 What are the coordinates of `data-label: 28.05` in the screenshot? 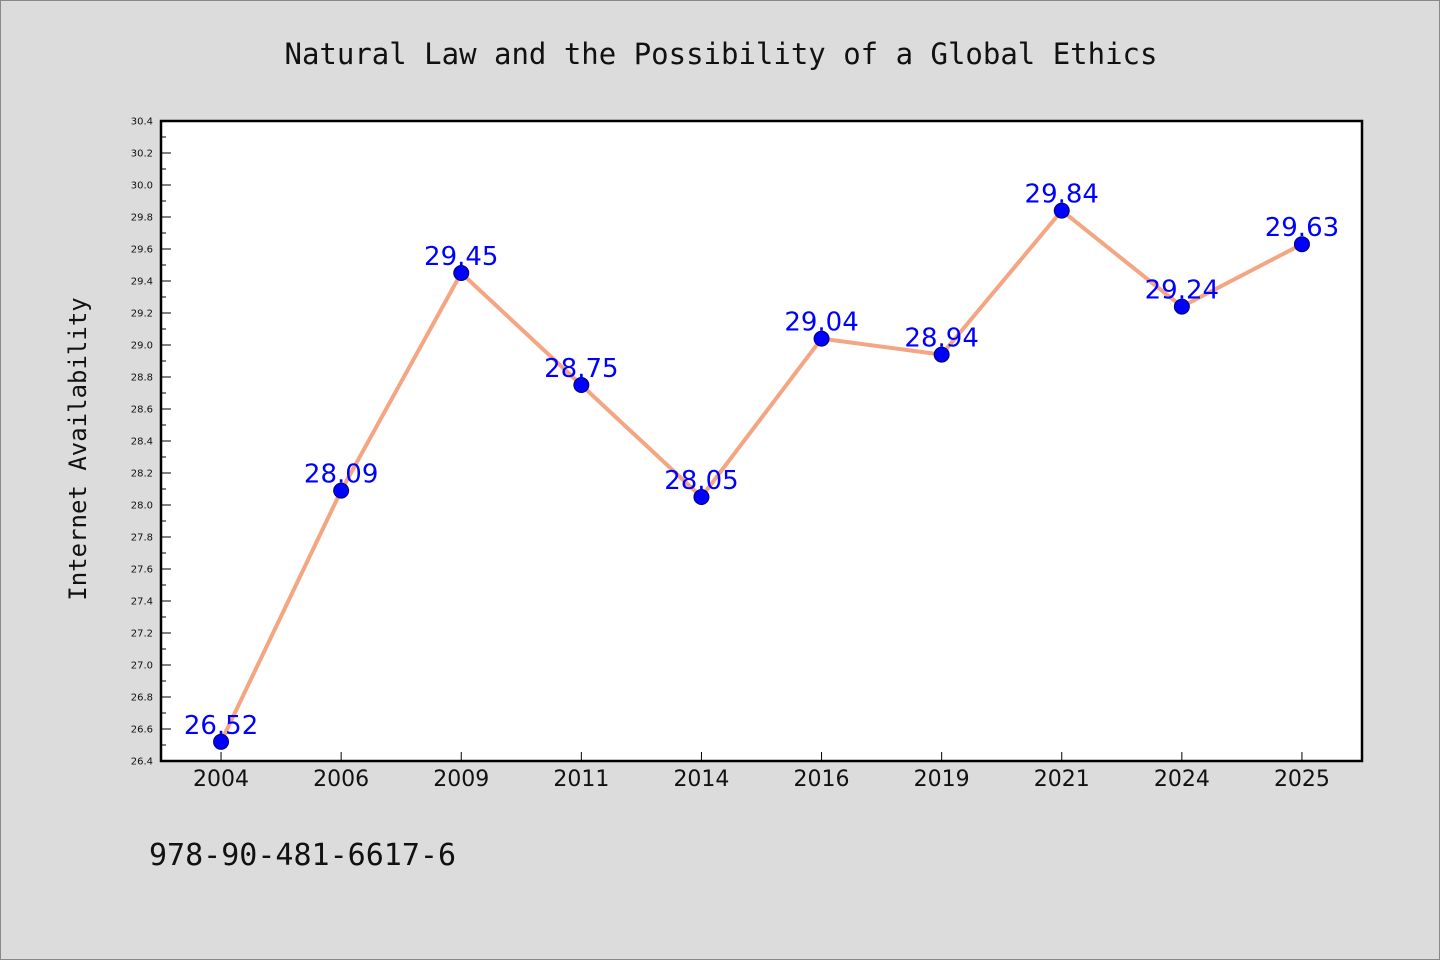 It's located at (701, 481).